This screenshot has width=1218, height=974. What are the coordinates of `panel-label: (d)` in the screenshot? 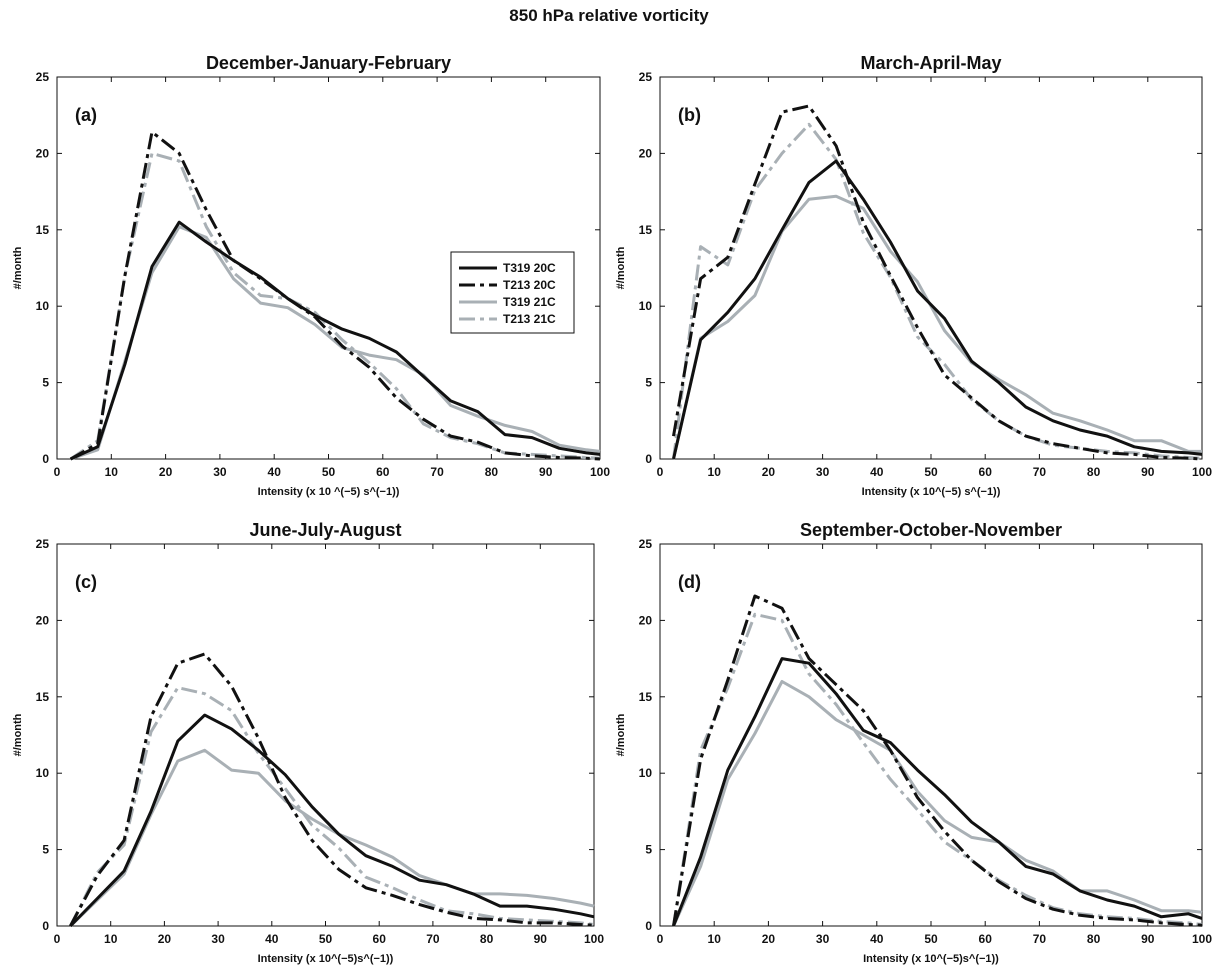 It's located at (689, 582).